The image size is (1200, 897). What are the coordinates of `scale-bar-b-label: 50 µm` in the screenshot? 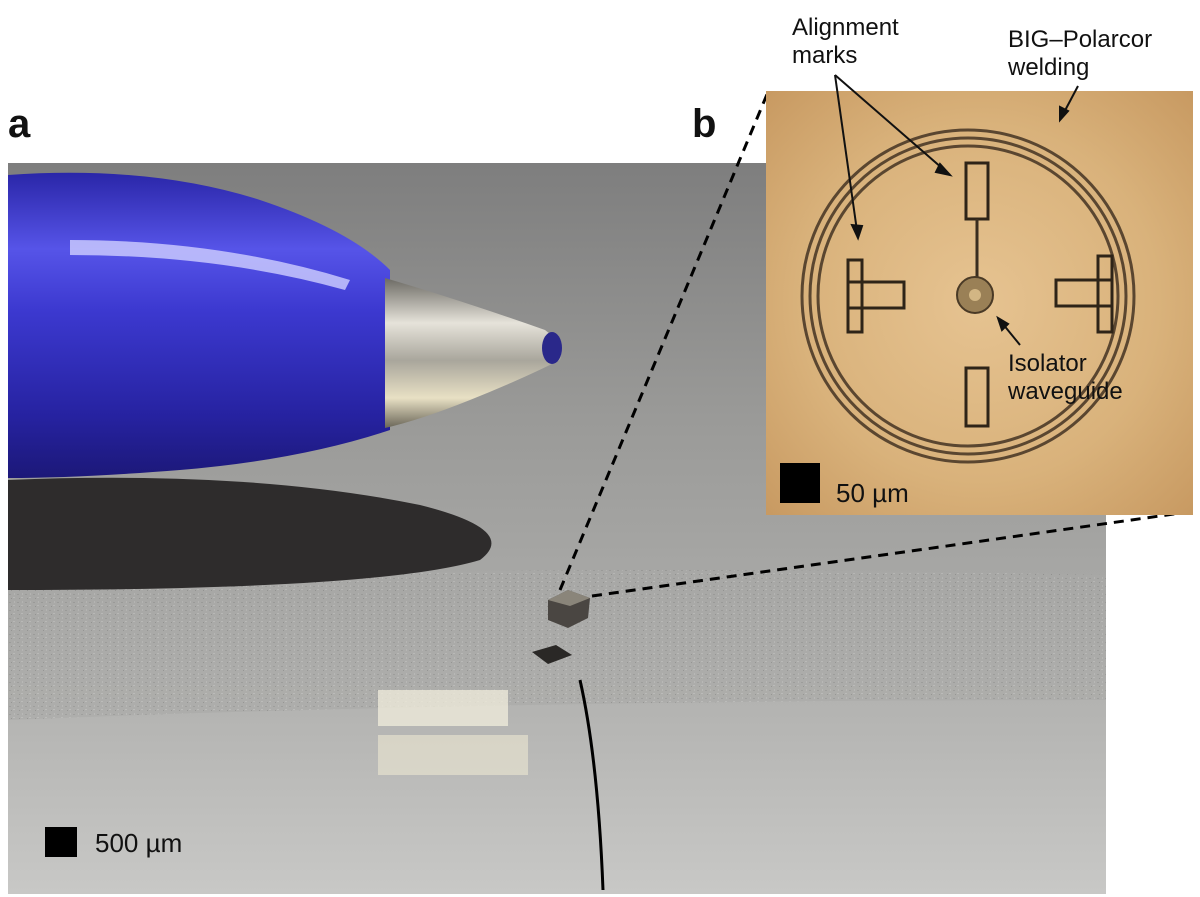 It's located at (872, 493).